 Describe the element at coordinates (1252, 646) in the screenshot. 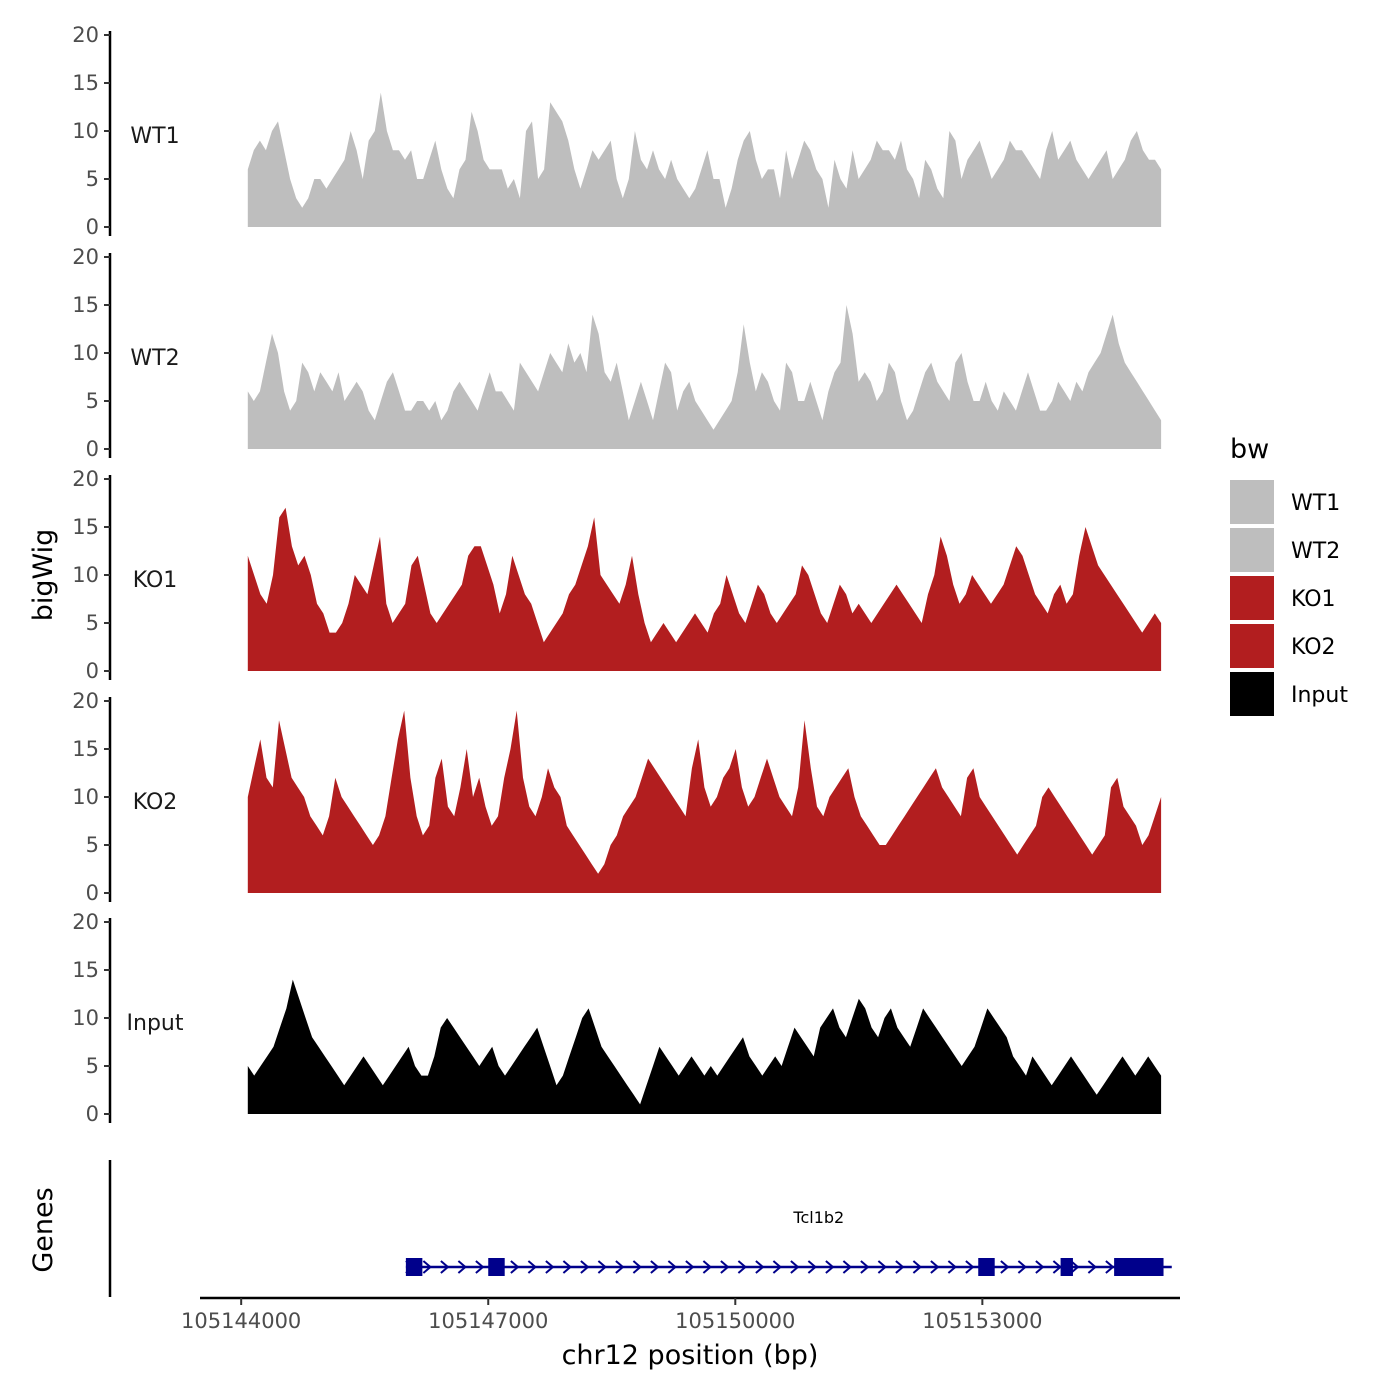

I see `legend-key-ko2` at that location.